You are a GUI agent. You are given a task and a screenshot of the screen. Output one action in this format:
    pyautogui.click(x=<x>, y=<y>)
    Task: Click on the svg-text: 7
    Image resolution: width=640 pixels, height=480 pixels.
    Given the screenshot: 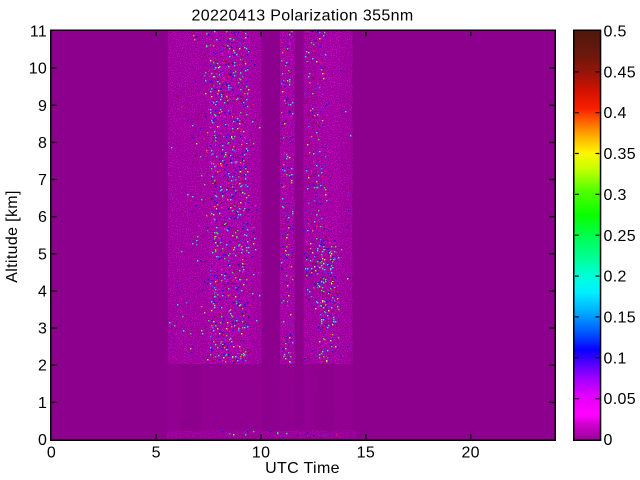 What is the action you would take?
    pyautogui.click(x=42, y=180)
    